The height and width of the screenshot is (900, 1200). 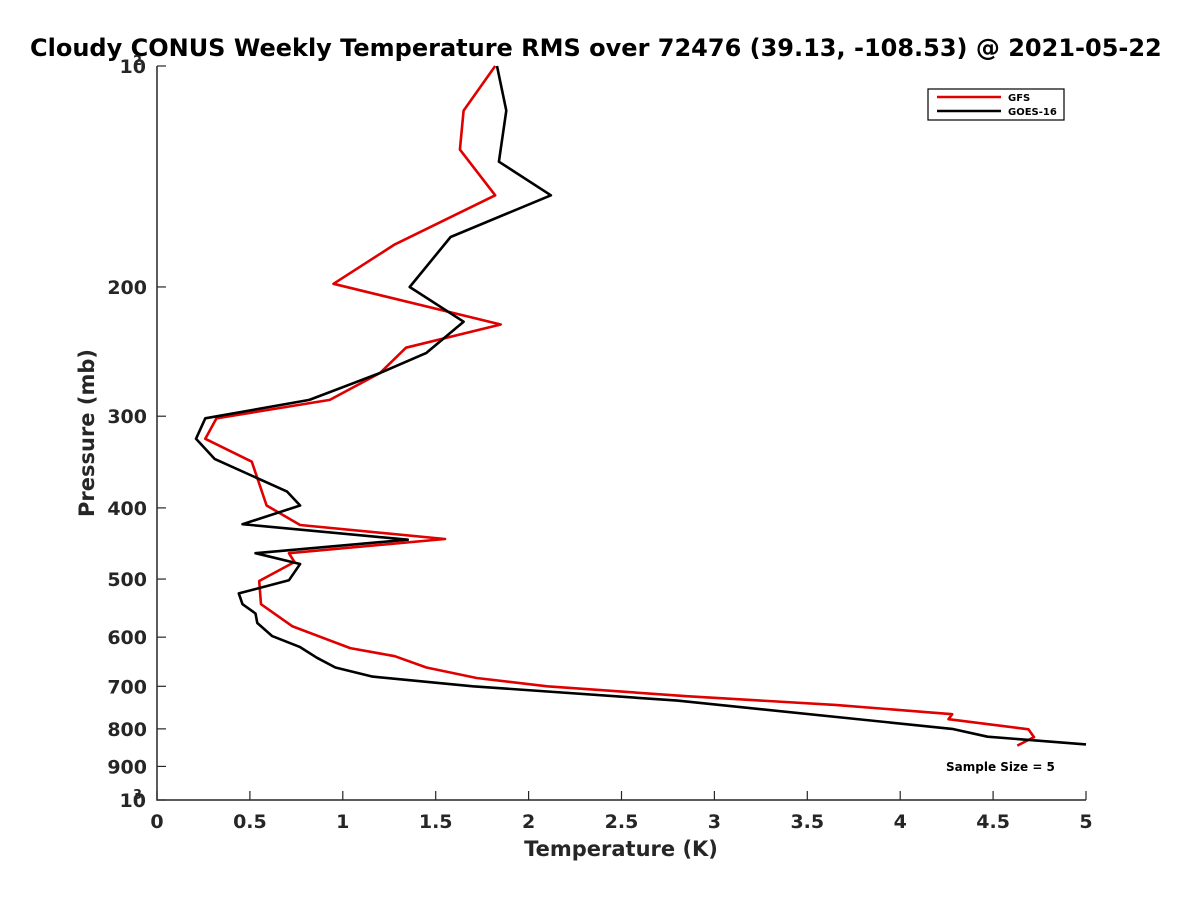 I want to click on x-tick-label: 2, so click(x=528, y=822).